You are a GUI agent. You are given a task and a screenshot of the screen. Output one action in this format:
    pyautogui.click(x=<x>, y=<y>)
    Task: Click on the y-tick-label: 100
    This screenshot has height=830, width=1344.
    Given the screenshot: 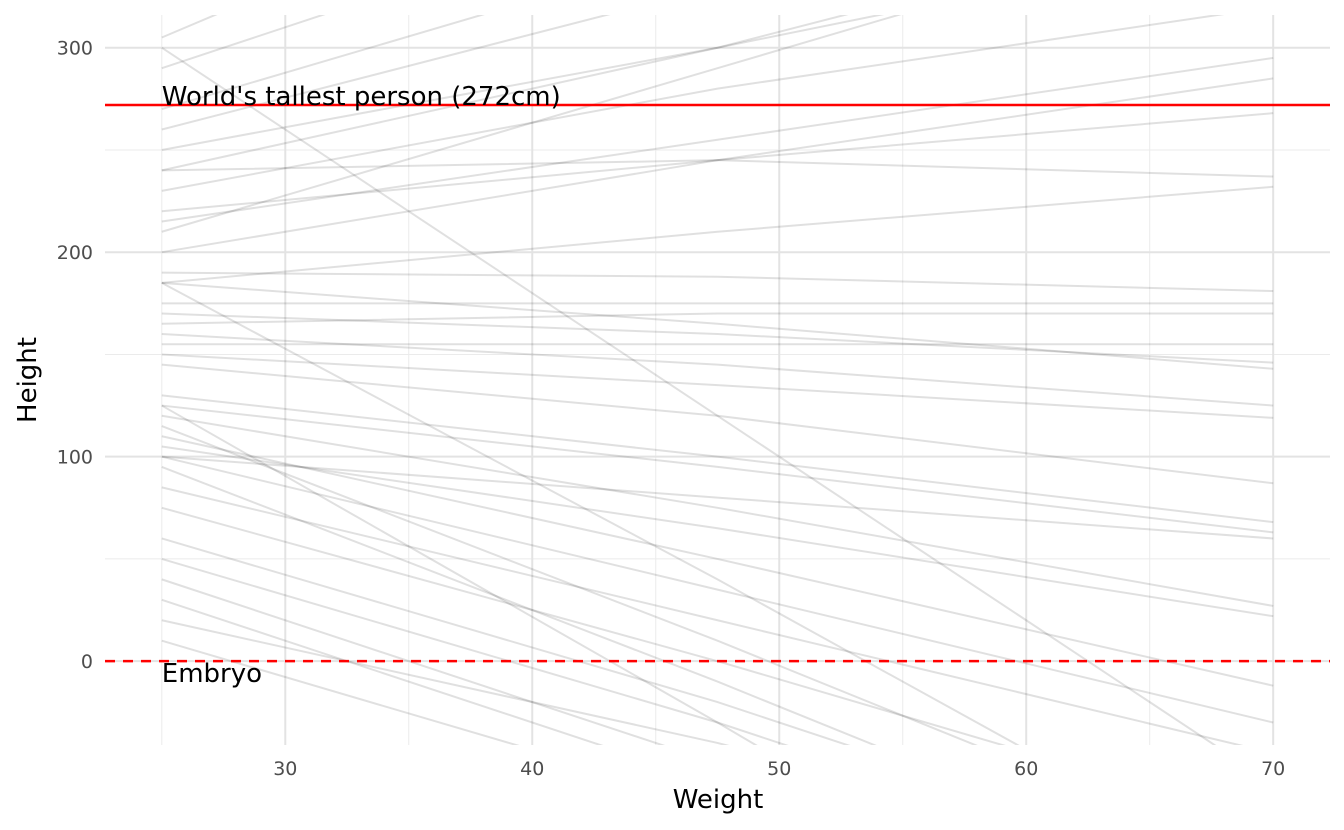 What is the action you would take?
    pyautogui.click(x=75, y=458)
    